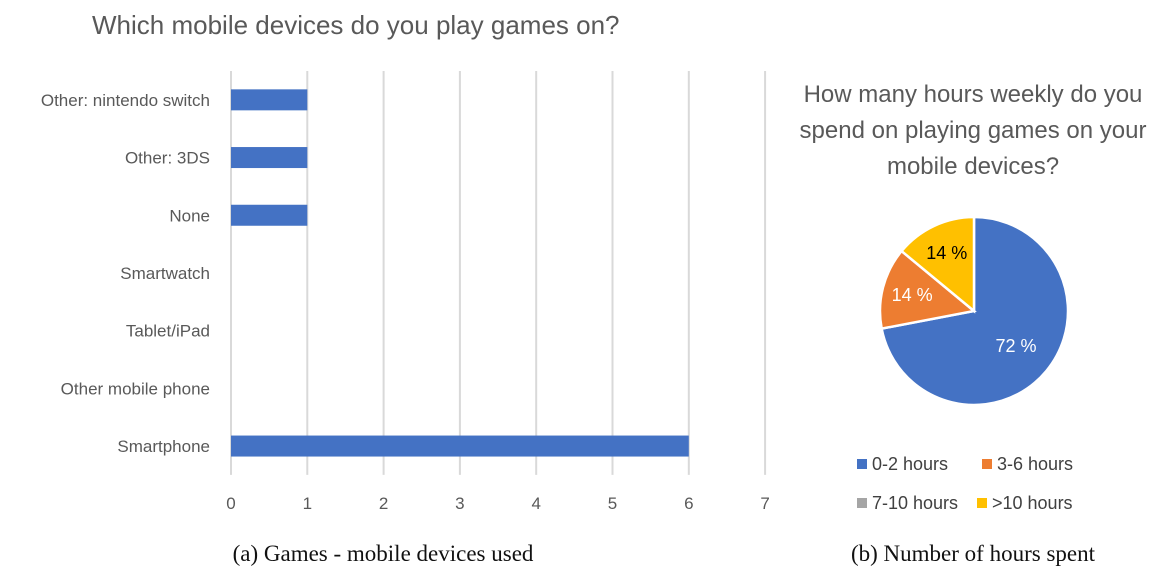 The image size is (1166, 572). What do you see at coordinates (973, 94) in the screenshot?
I see `pie-title-line: How many hours weekly do you` at bounding box center [973, 94].